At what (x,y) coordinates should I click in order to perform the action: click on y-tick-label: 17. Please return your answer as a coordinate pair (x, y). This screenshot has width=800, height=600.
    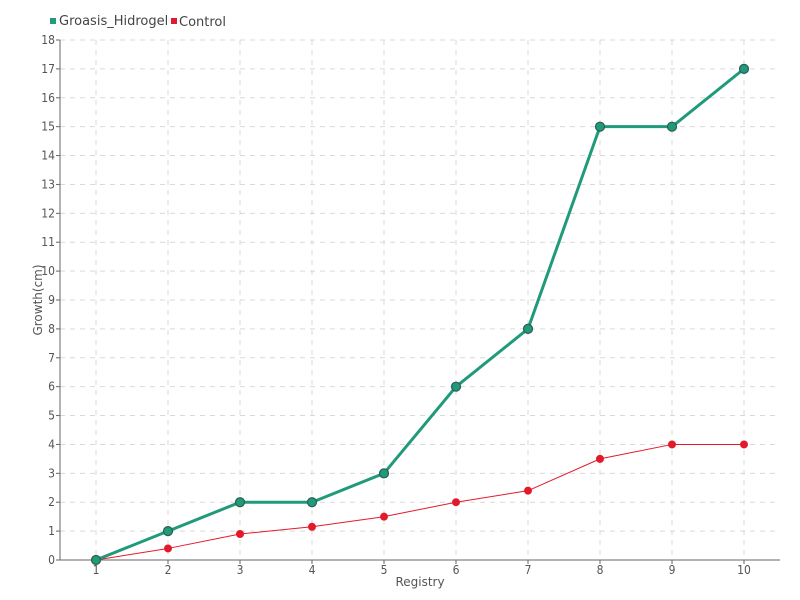
    Looking at the image, I should click on (48, 69).